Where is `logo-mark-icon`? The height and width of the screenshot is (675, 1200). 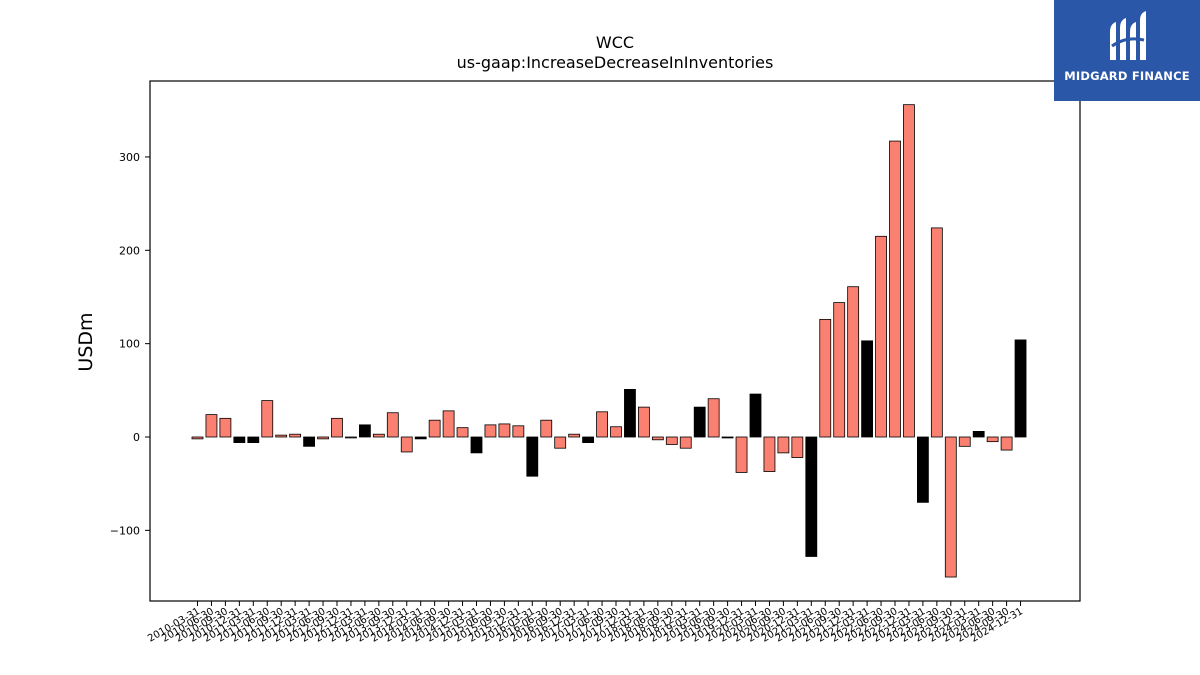 logo-mark-icon is located at coordinates (1128, 35).